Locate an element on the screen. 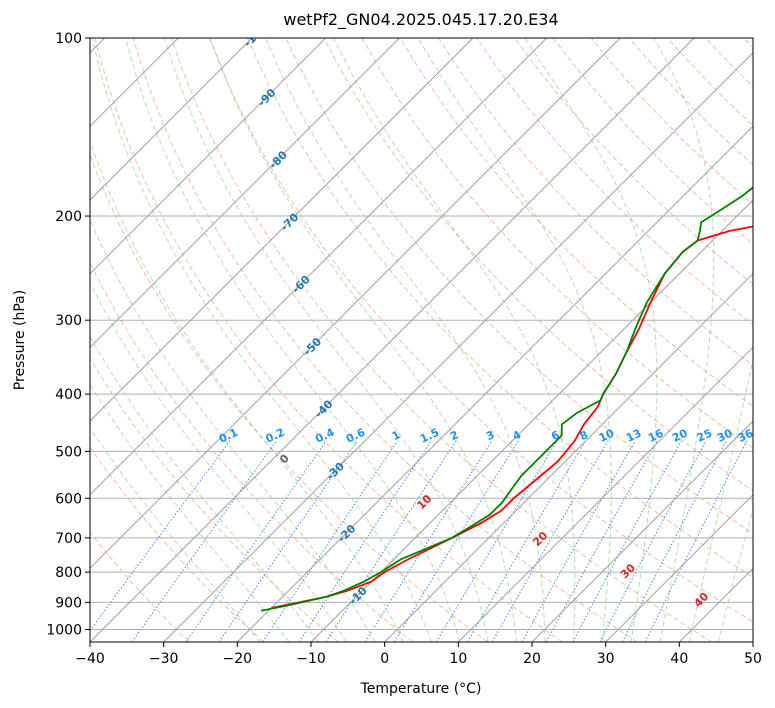 This screenshot has height=708, width=775. x-tick-label: −10 is located at coordinates (311, 659).